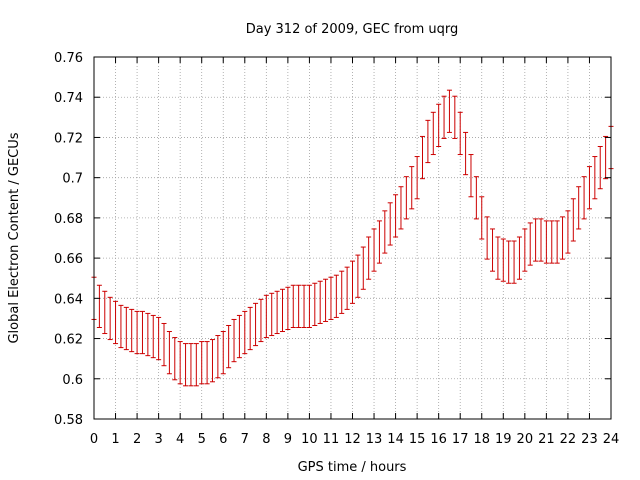  Describe the element at coordinates (309, 439) in the screenshot. I see `x-tick-label: 10` at that location.